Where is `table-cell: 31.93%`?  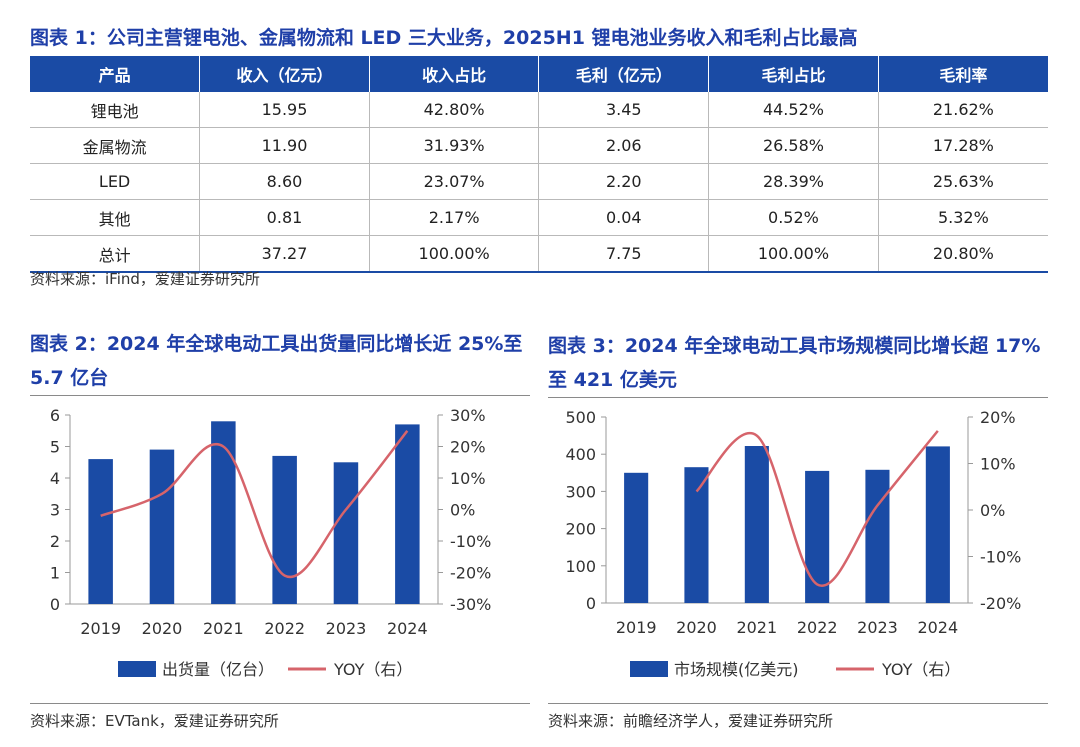
table-cell: 31.93% is located at coordinates (453, 145).